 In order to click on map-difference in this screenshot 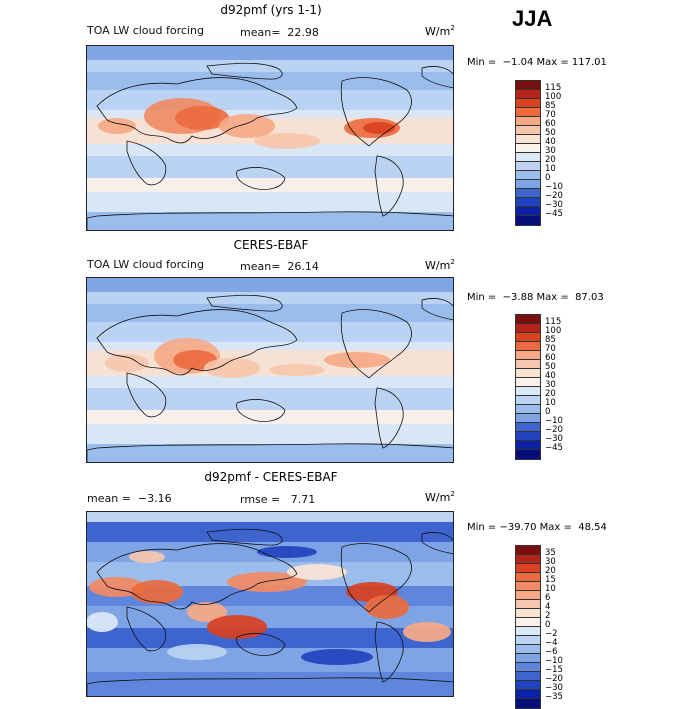, I will do `click(270, 604)`.